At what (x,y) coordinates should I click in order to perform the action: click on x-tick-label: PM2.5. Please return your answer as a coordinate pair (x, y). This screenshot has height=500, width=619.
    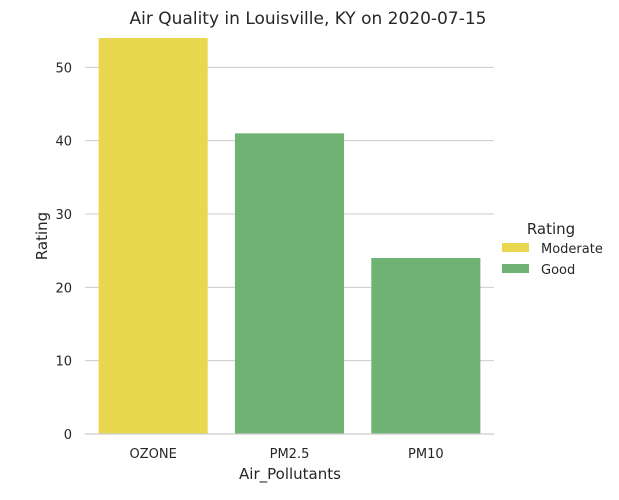
    Looking at the image, I should click on (290, 454).